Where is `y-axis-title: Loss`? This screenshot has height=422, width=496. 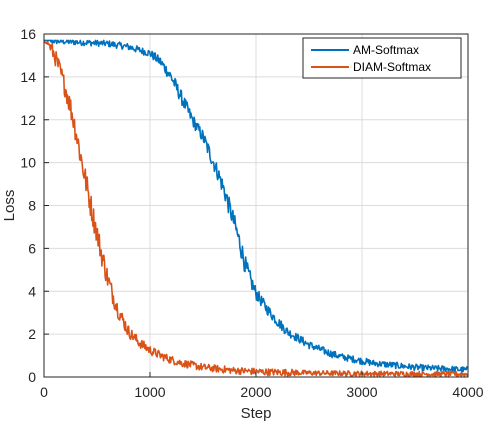
y-axis-title: Loss is located at coordinates (9, 206).